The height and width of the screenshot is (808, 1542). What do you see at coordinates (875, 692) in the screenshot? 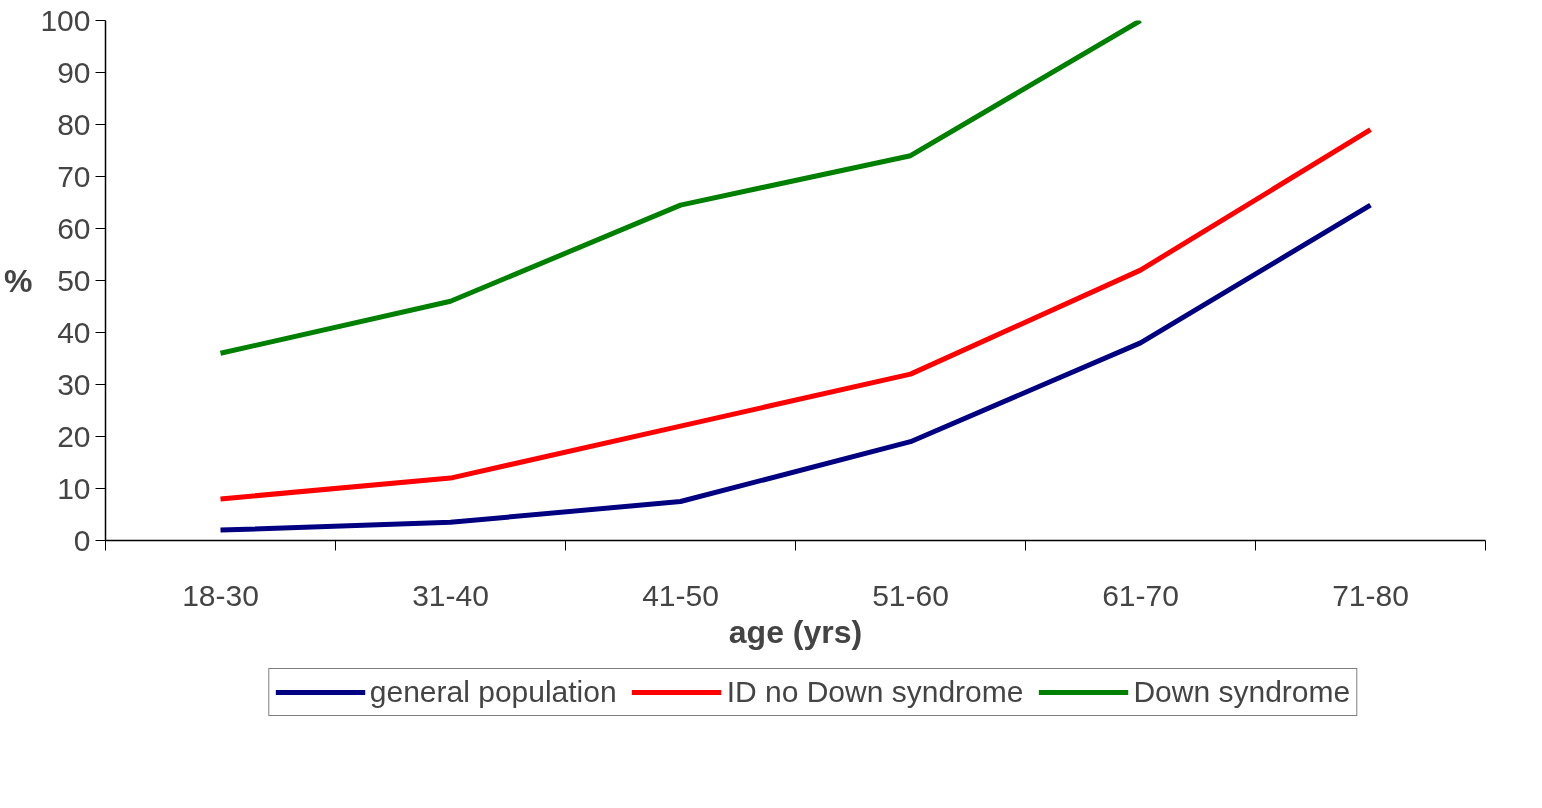
I see `legend-label: ID no Down syndrome` at bounding box center [875, 692].